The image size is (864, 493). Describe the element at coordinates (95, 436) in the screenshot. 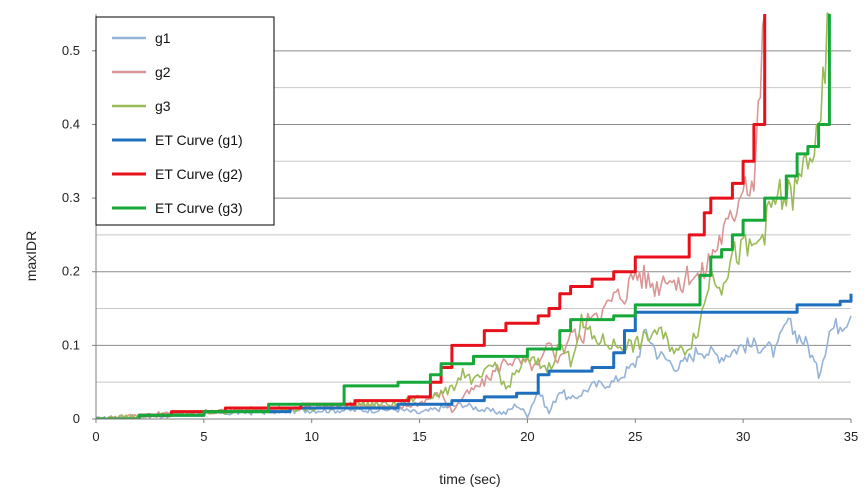

I see `x-tick-label: 0` at that location.